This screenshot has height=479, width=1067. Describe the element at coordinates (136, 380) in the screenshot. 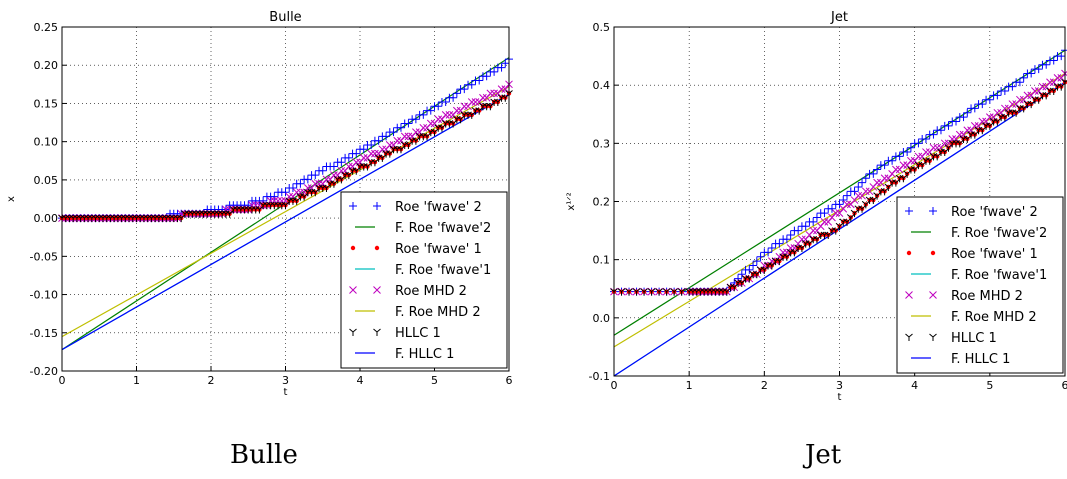

I see `x-tick-label: 1` at that location.